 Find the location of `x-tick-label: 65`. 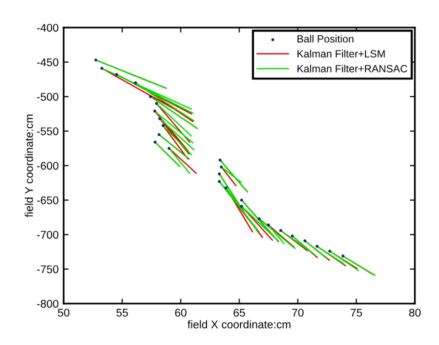

x-tick-label: 65 is located at coordinates (239, 312).